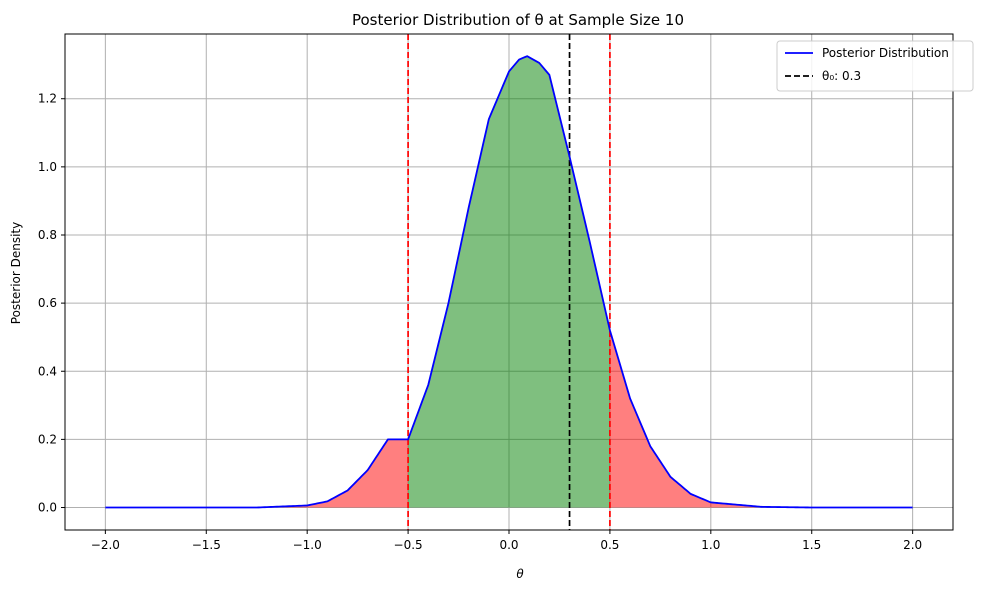  Describe the element at coordinates (841, 76) in the screenshot. I see `legend-label-theta0: θ₀: 0.3` at that location.